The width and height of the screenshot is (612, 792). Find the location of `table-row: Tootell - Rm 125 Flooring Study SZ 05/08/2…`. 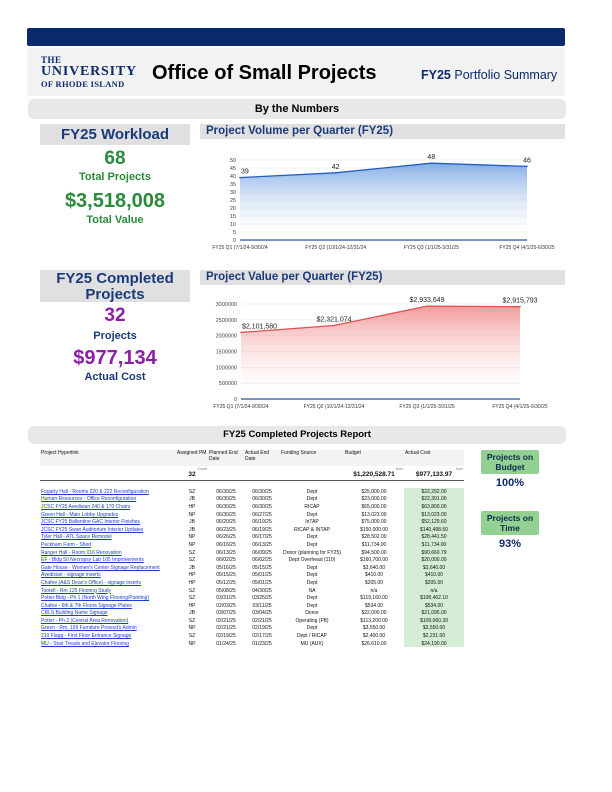

table-row: Tootell - Rm 125 Flooring Study SZ 05/08/2… is located at coordinates (252, 590).